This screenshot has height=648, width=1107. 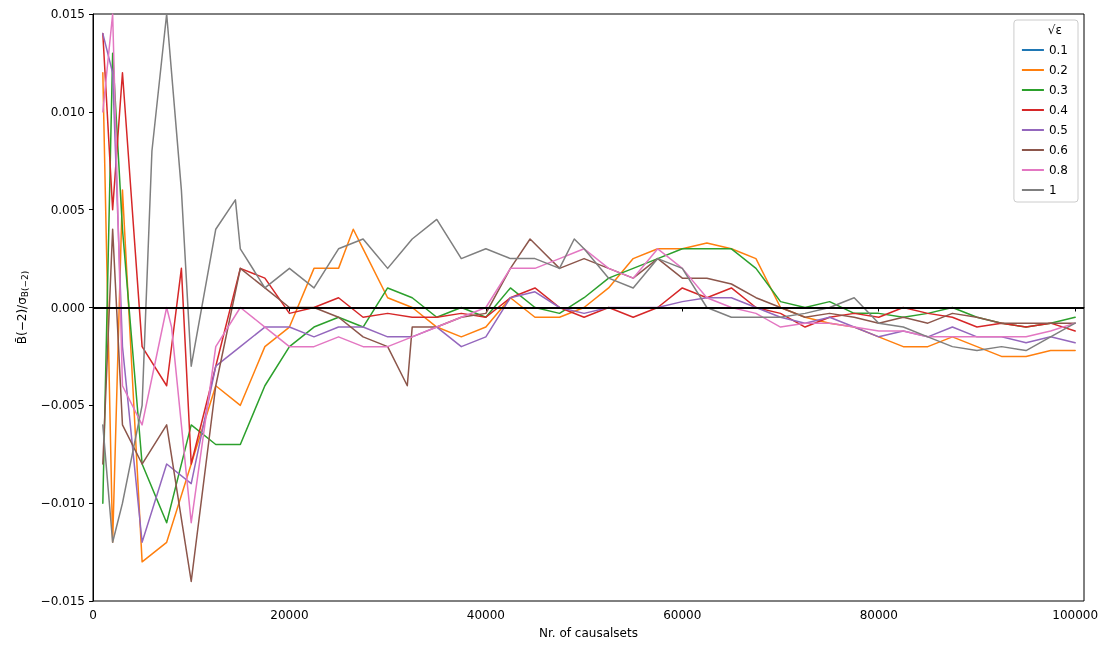 I want to click on y-tick-label: 0.010, so click(x=67, y=111).